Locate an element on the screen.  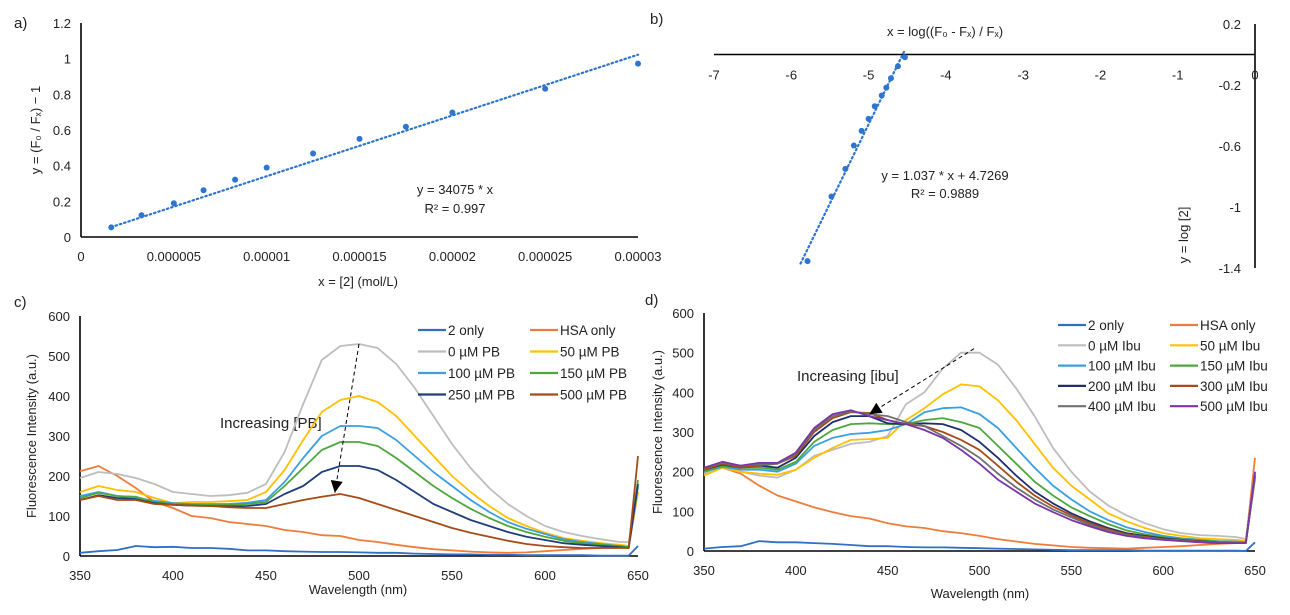
legend-label: 500 µM PB is located at coordinates (593, 395).